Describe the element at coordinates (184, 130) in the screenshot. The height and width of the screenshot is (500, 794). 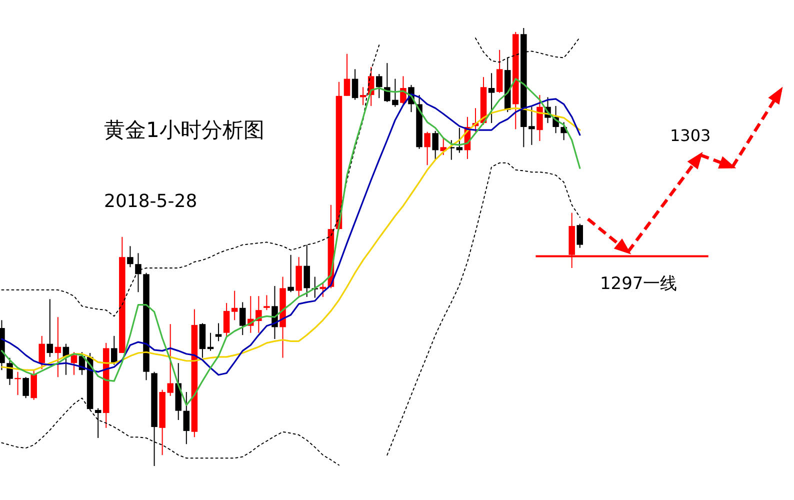
I see `text: 黄金1小时分析图` at that location.